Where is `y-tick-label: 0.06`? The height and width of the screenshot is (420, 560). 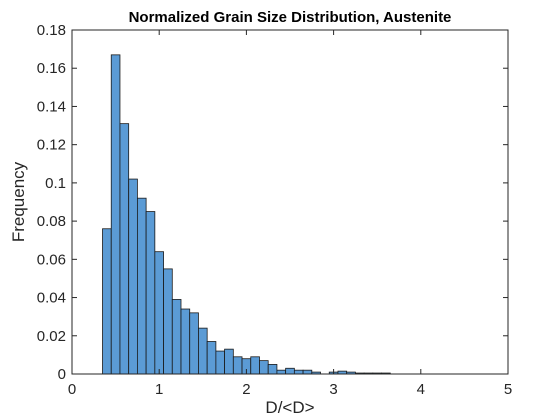 y-tick-label: 0.06 is located at coordinates (51, 259).